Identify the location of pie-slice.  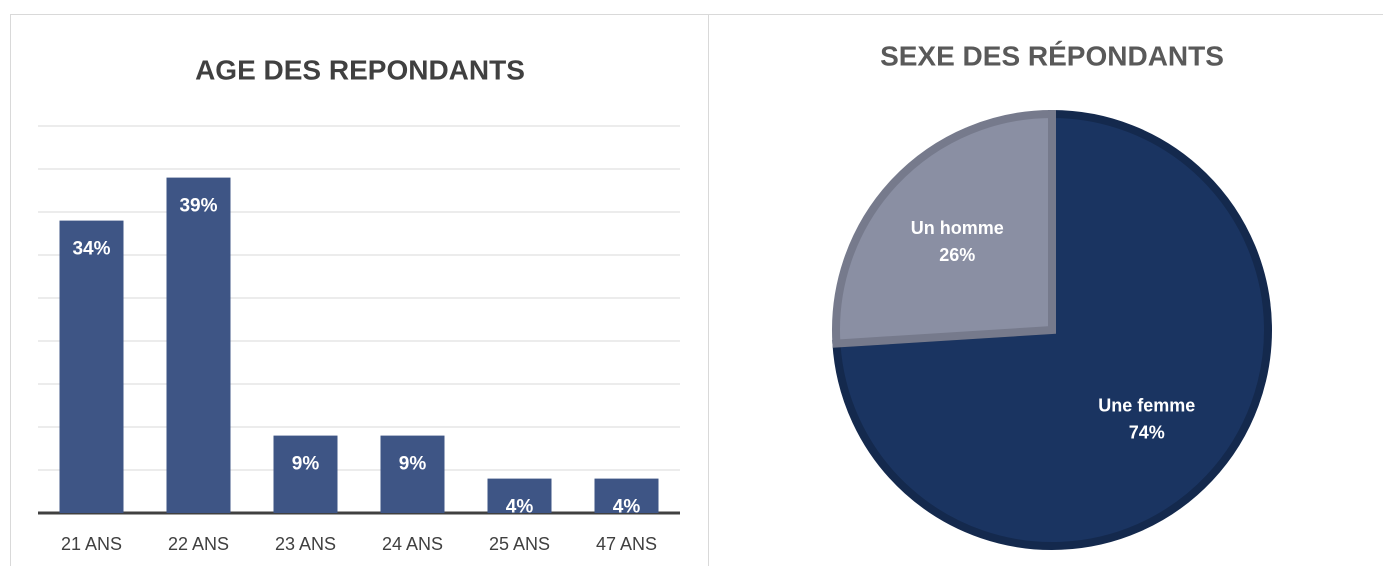
(944, 228).